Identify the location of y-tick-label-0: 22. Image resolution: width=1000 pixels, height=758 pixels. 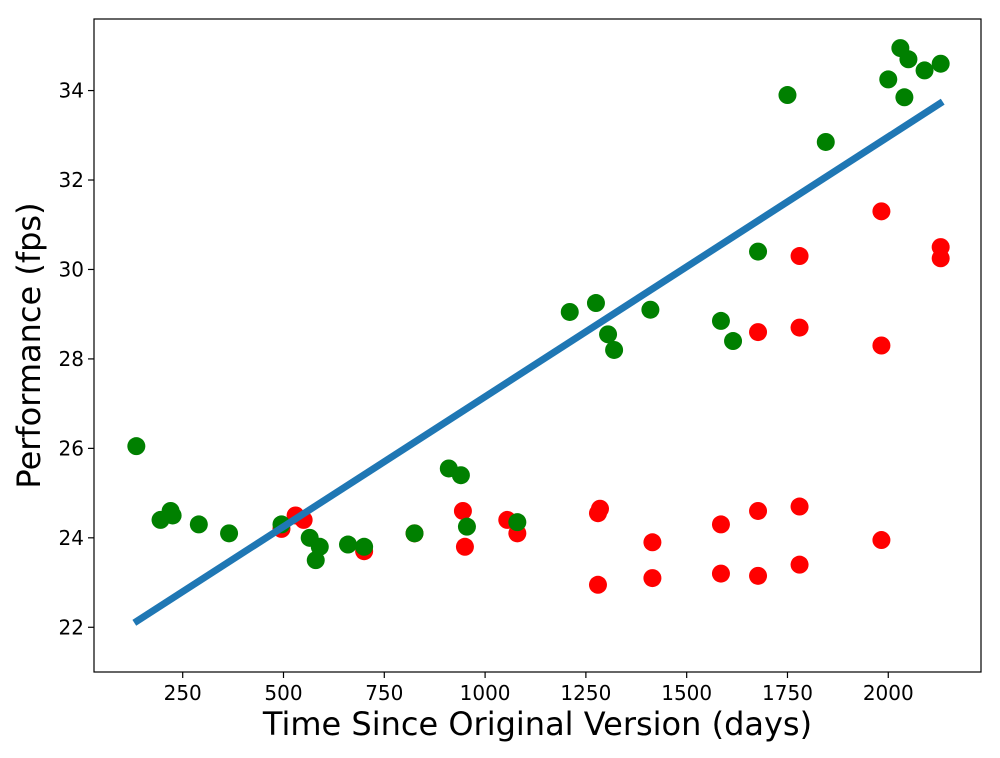
(71, 627).